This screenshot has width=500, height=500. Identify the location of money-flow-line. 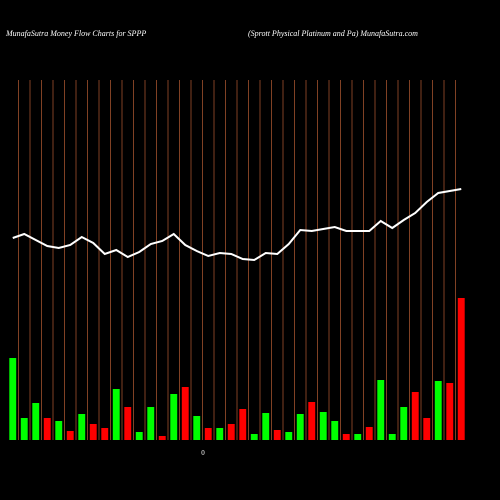
(237, 225).